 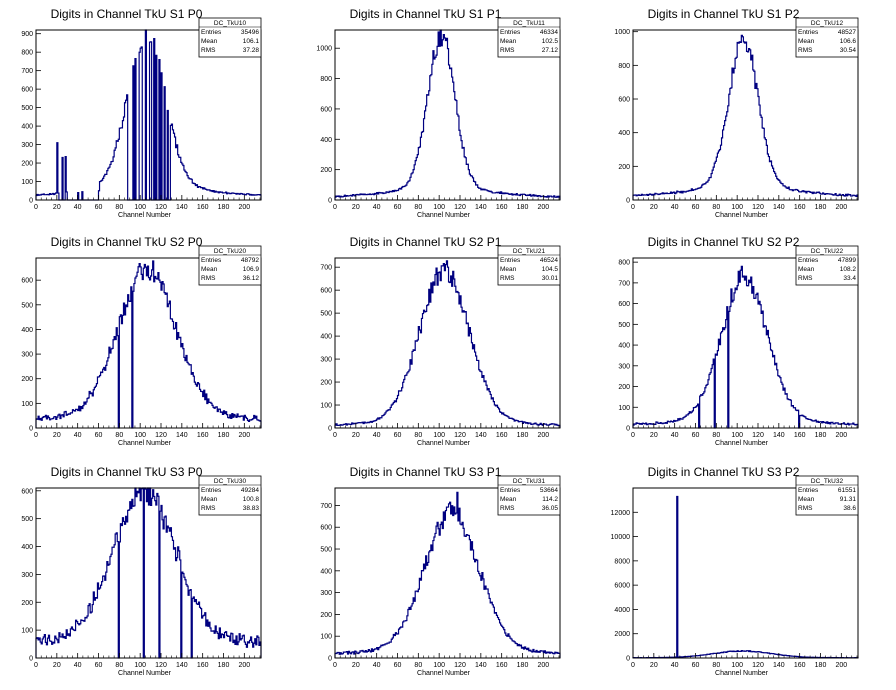 I want to click on stats-box: DC_TkU12 Entries 48527 Mean 106.6 RMS 30.54, so click(x=827, y=37).